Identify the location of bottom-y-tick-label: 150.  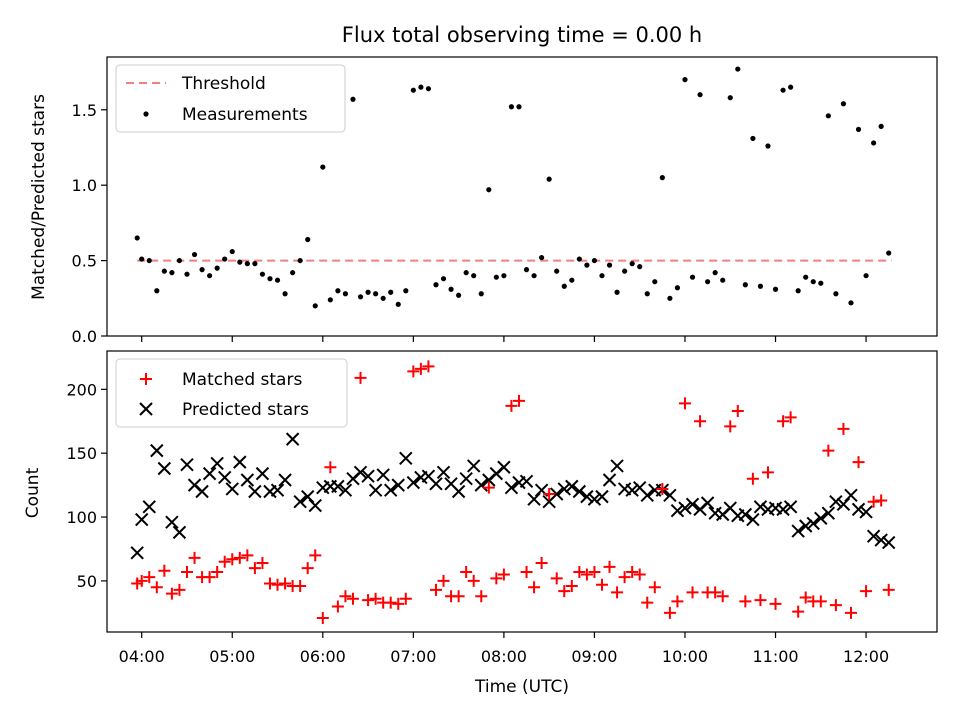
(81, 453).